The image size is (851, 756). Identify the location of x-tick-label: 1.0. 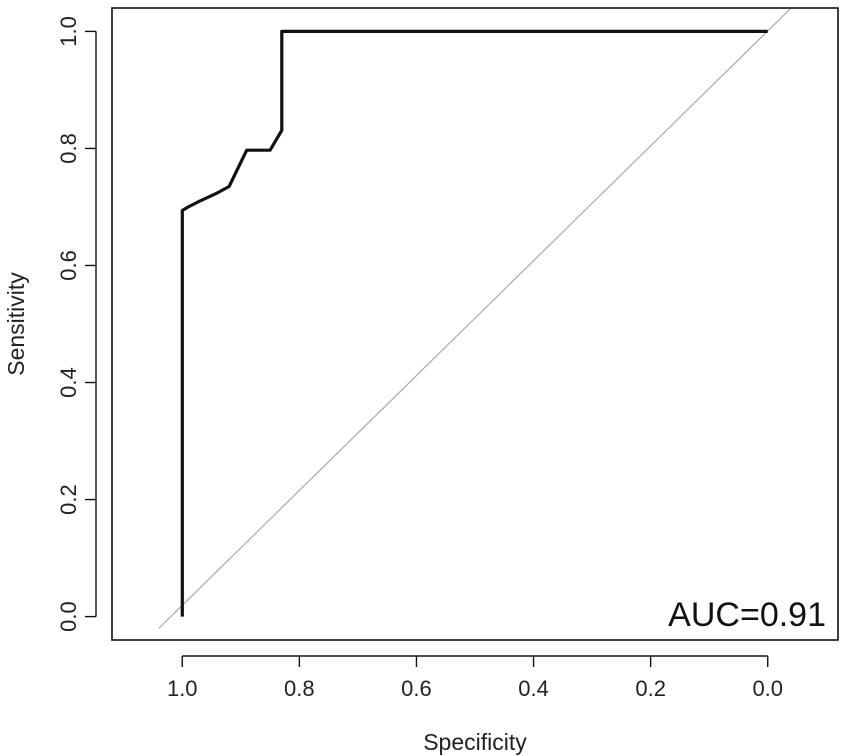
(182, 688).